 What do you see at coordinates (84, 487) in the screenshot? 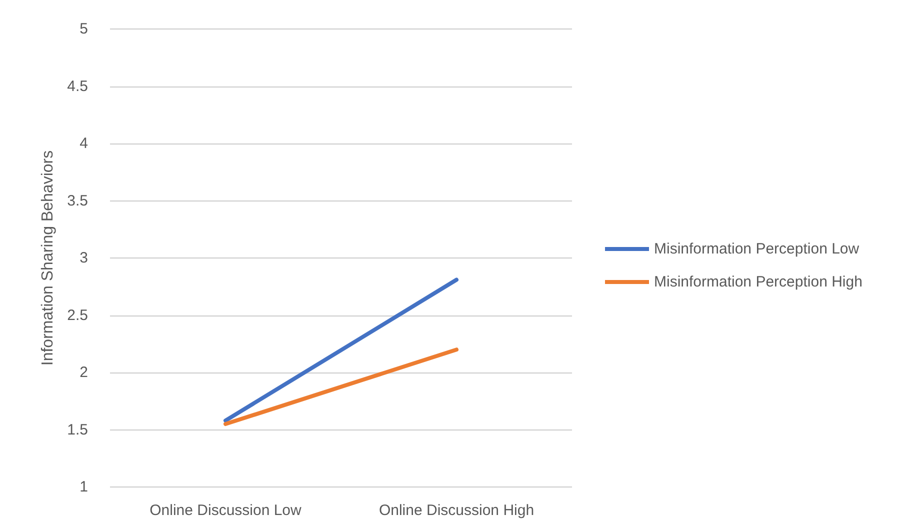
I see `y-tick-label: 1` at bounding box center [84, 487].